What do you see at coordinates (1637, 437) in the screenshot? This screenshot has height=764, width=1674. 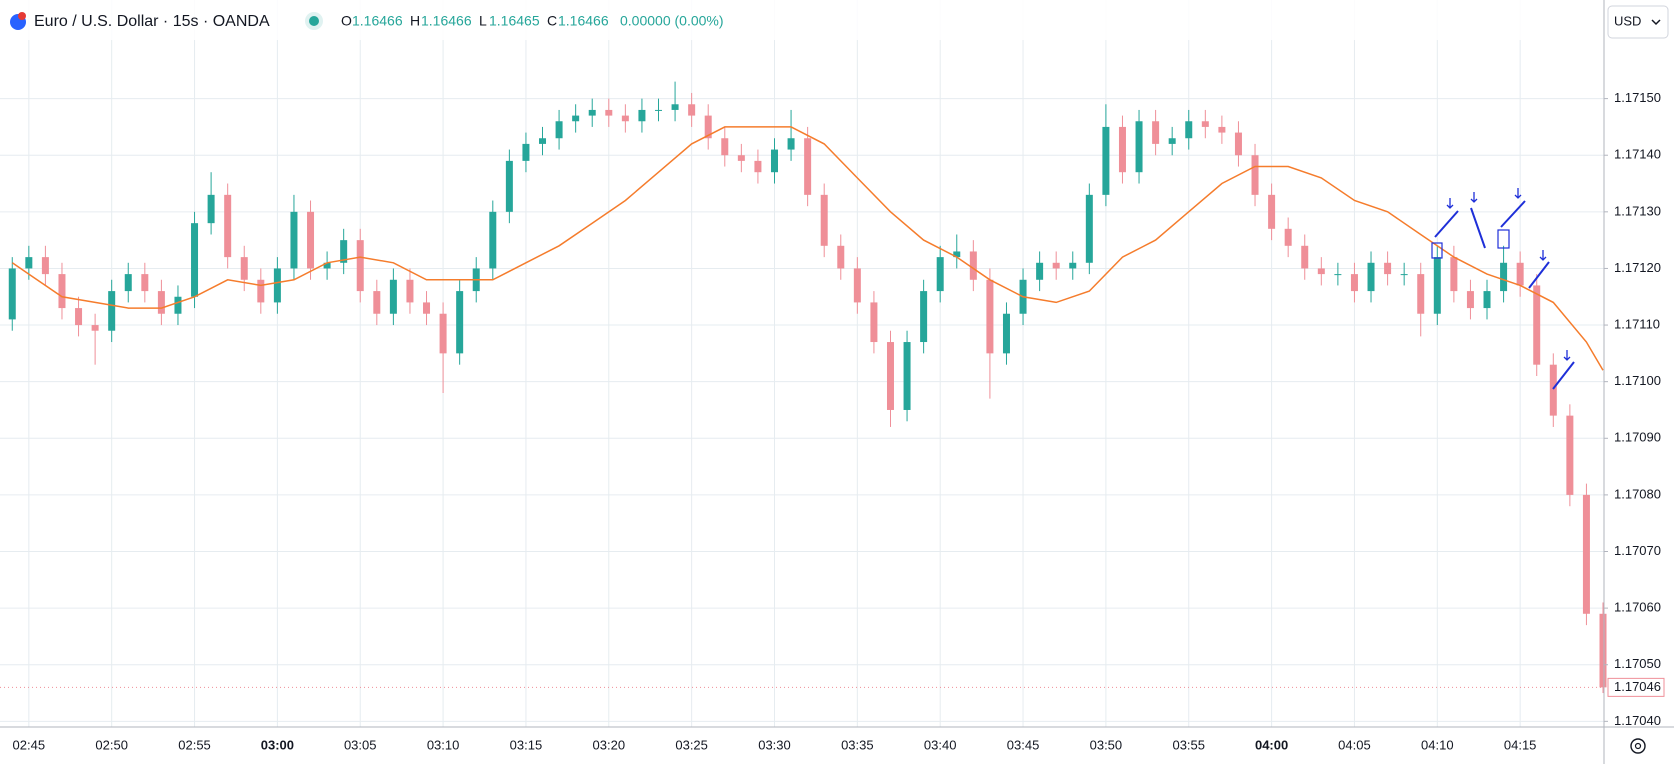 I see `y-tick-label: 1.17090` at bounding box center [1637, 437].